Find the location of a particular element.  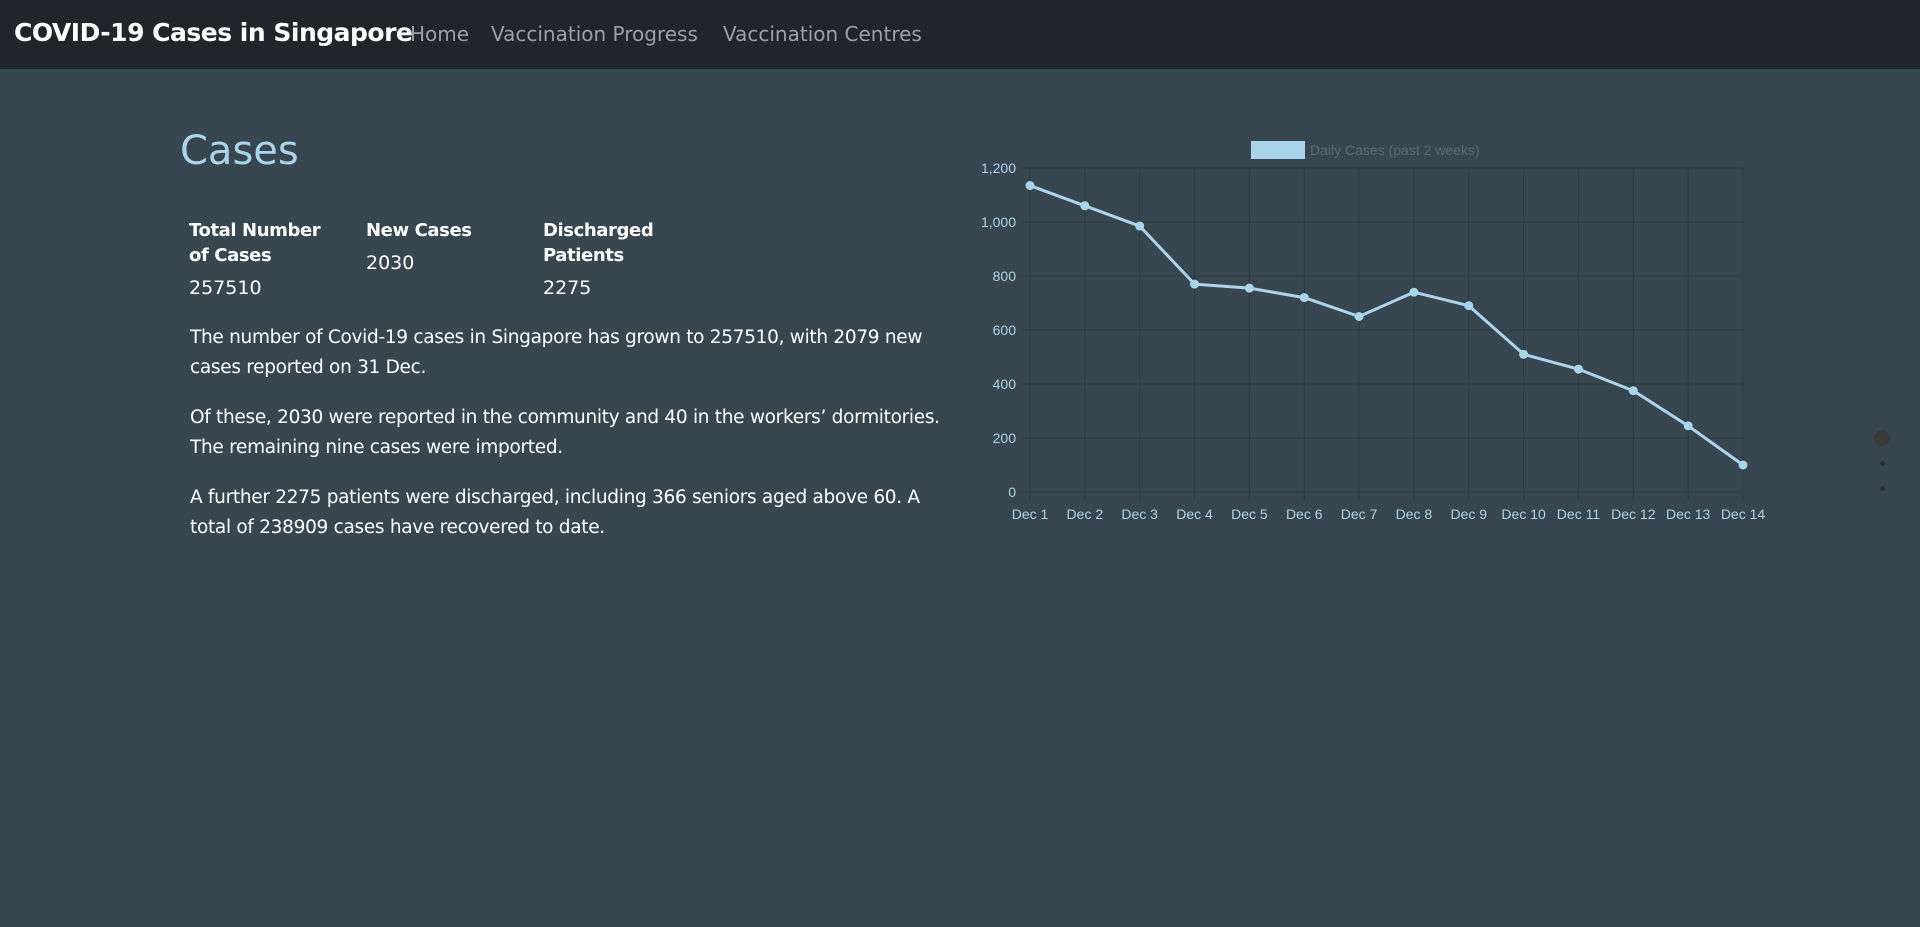

legend-swatch is located at coordinates (1278, 150).